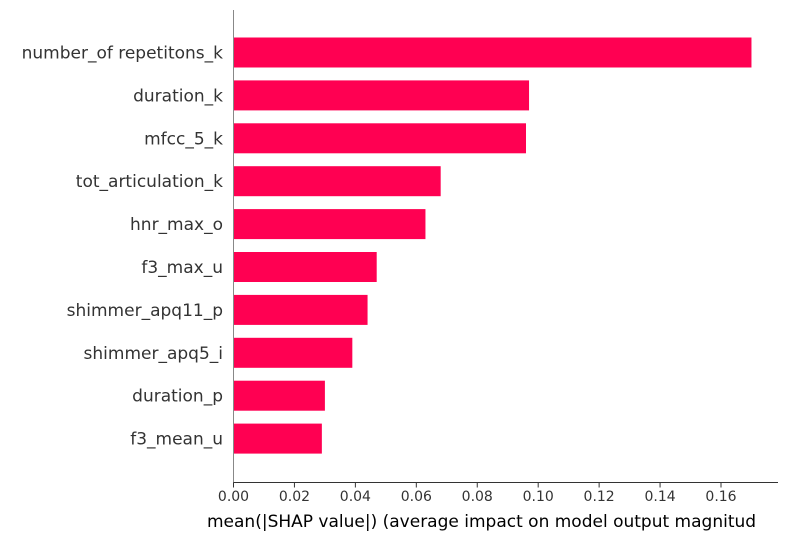 The width and height of the screenshot is (789, 540). What do you see at coordinates (300, 309) in the screenshot?
I see `bar-shimmer_apq11_p` at bounding box center [300, 309].